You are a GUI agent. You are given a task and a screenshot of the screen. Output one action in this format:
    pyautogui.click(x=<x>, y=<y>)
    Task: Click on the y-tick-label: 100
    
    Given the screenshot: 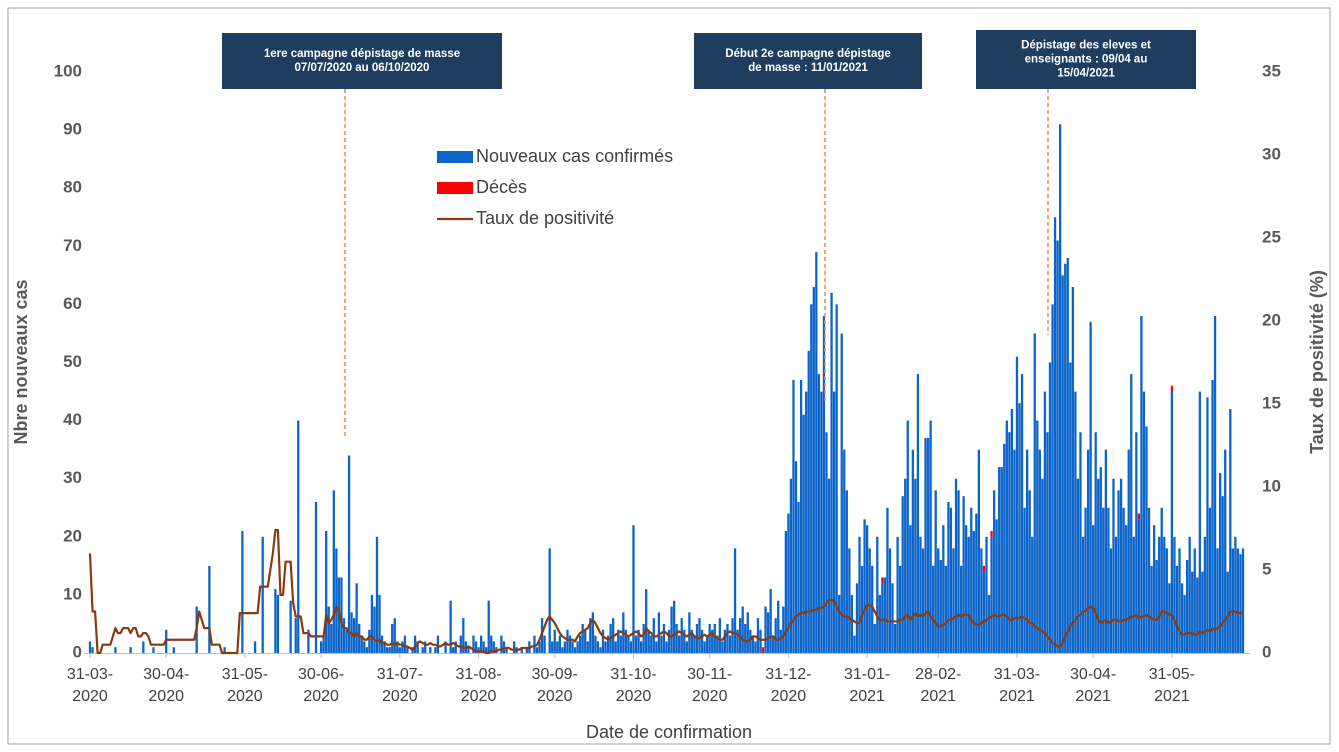 What is the action you would take?
    pyautogui.click(x=68, y=70)
    